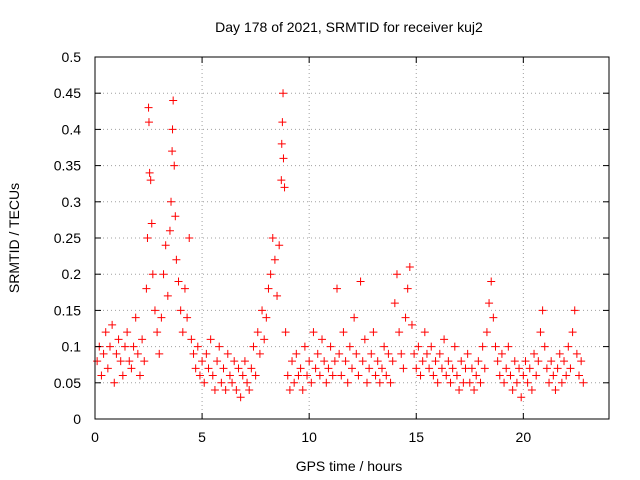 The width and height of the screenshot is (640, 480). I want to click on y-tick-label: 0.35, so click(67, 166).